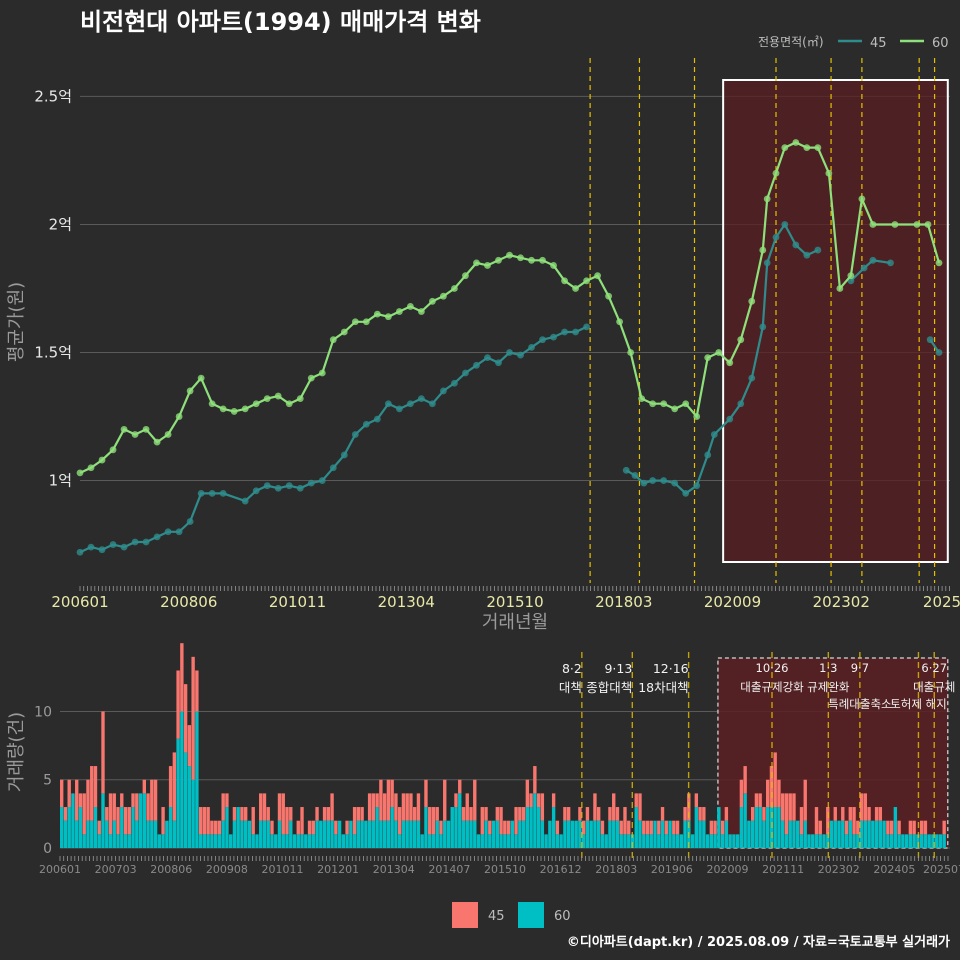 The width and height of the screenshot is (960, 960). I want to click on volume-x-tick-label: 202009, so click(728, 869).